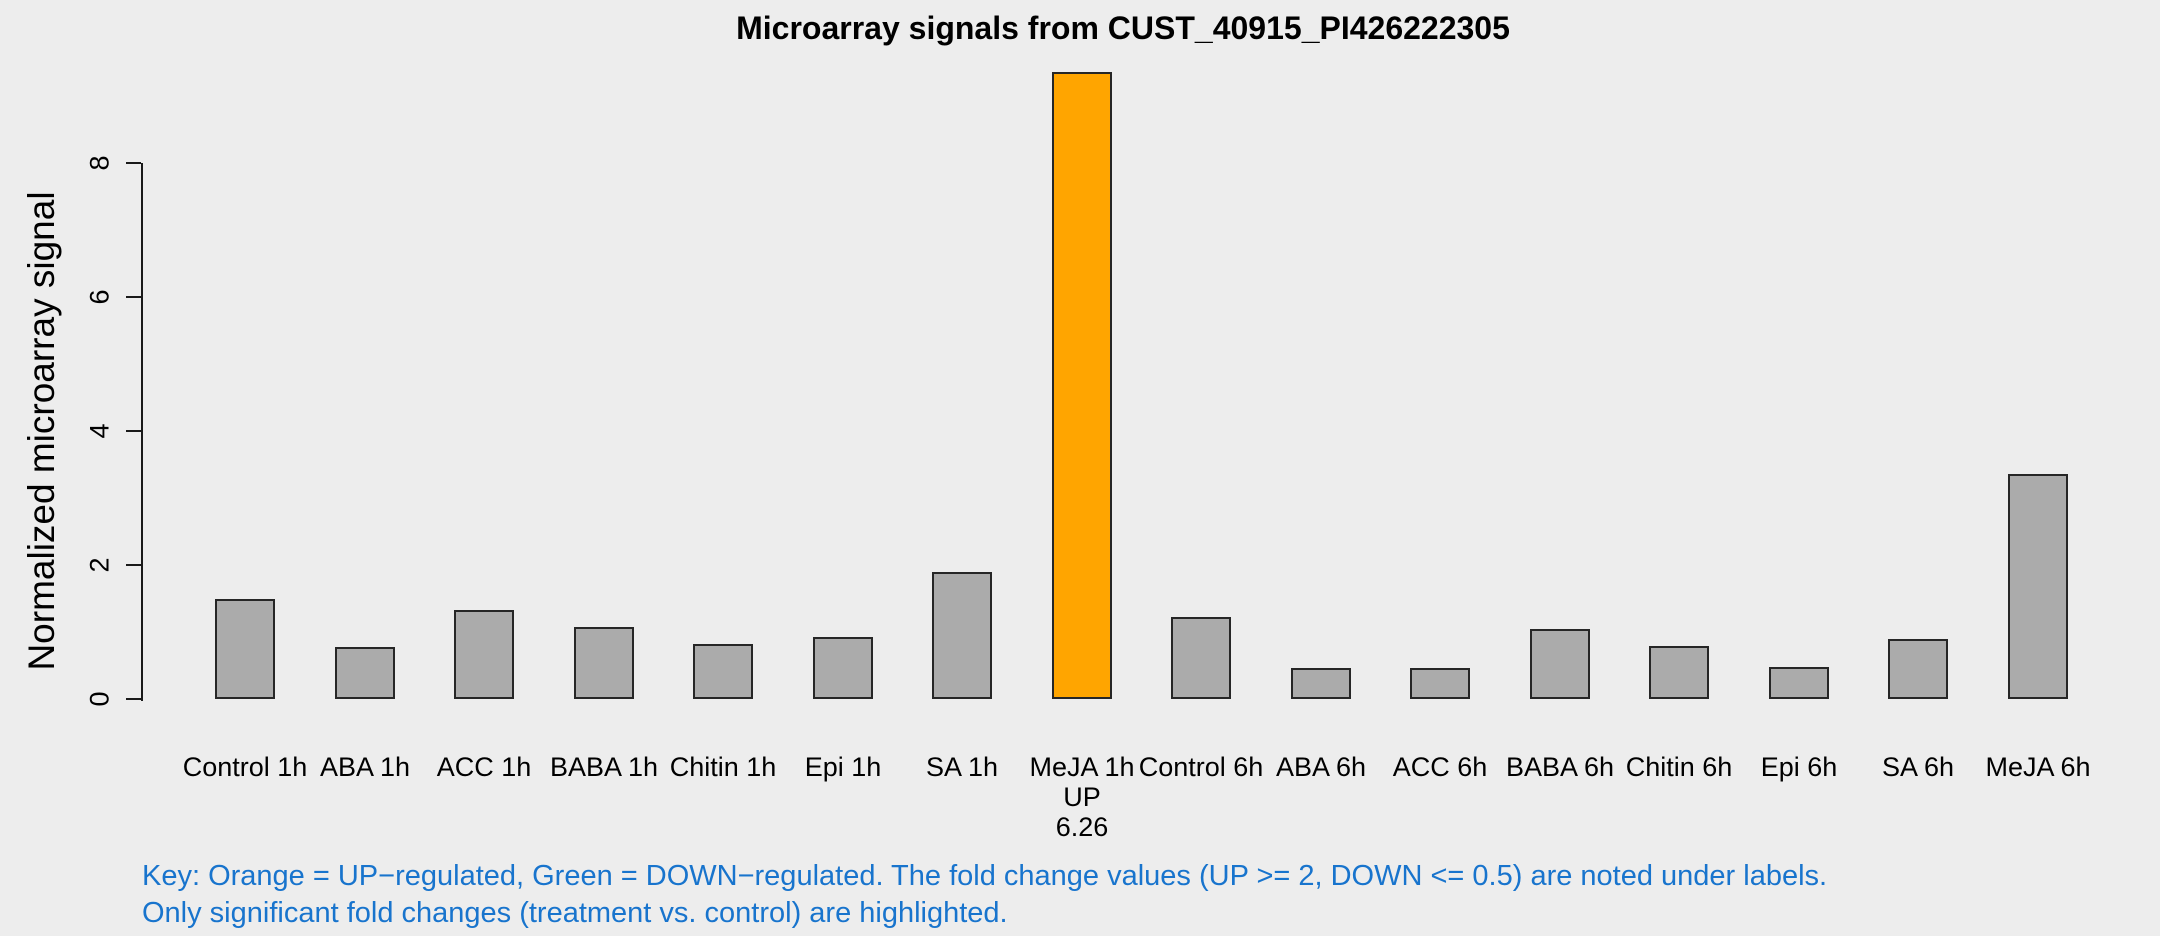  I want to click on x-label-sa-1h: SA 1h, so click(962, 767).